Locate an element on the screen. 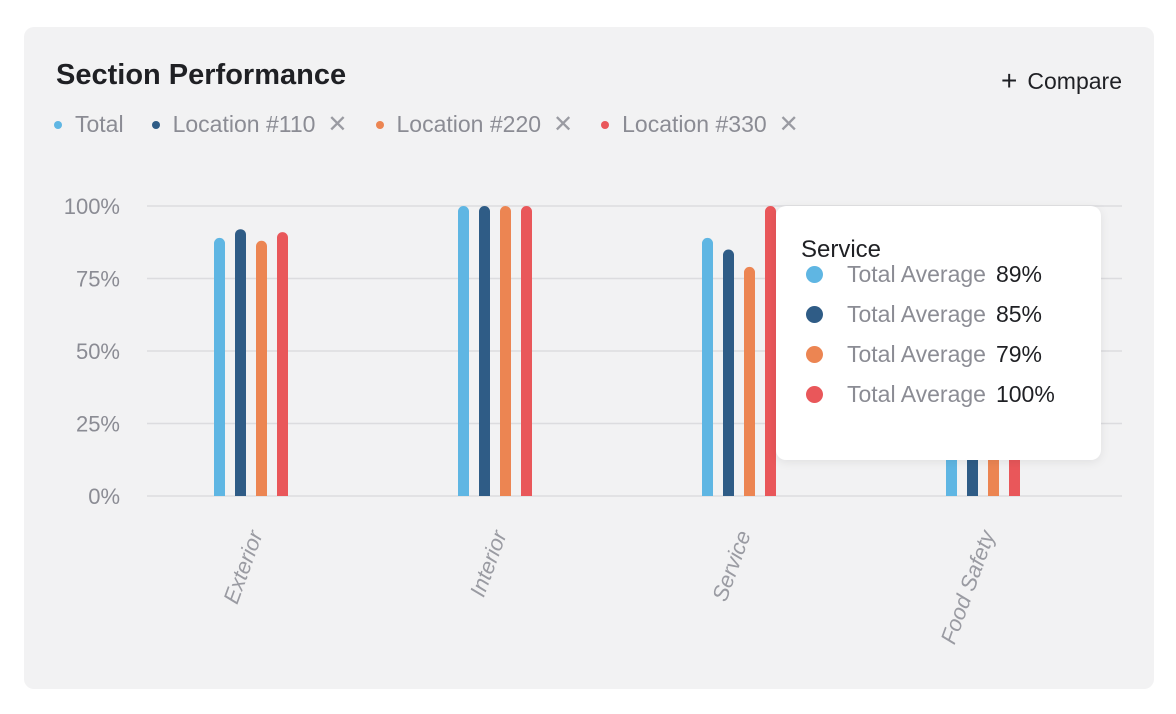 This screenshot has width=1176, height=714. y-tick-label: 100% is located at coordinates (92, 206).